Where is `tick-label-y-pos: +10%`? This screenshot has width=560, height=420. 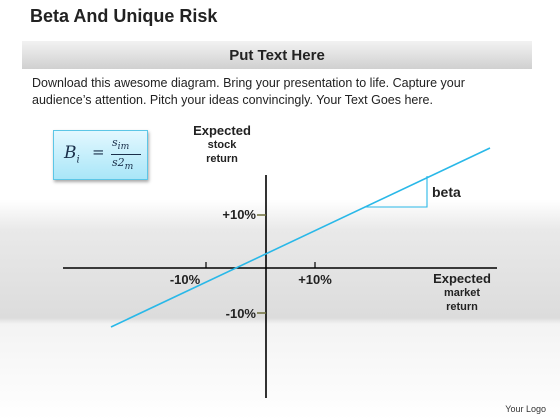 tick-label-y-pos: +10% is located at coordinates (239, 214).